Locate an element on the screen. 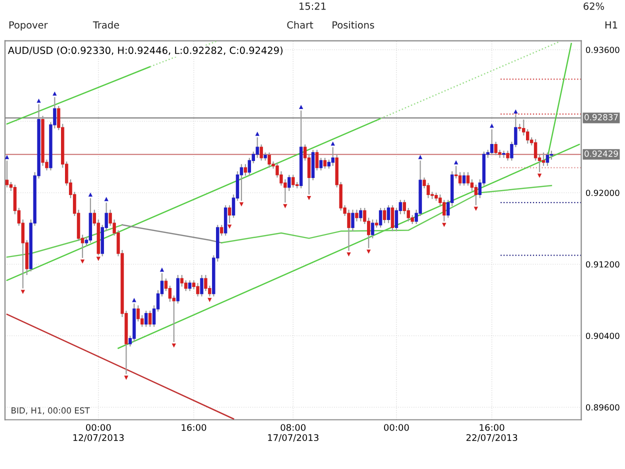 The height and width of the screenshot is (469, 625). x-tick-label: 00:00 12/07/2013 is located at coordinates (98, 433).